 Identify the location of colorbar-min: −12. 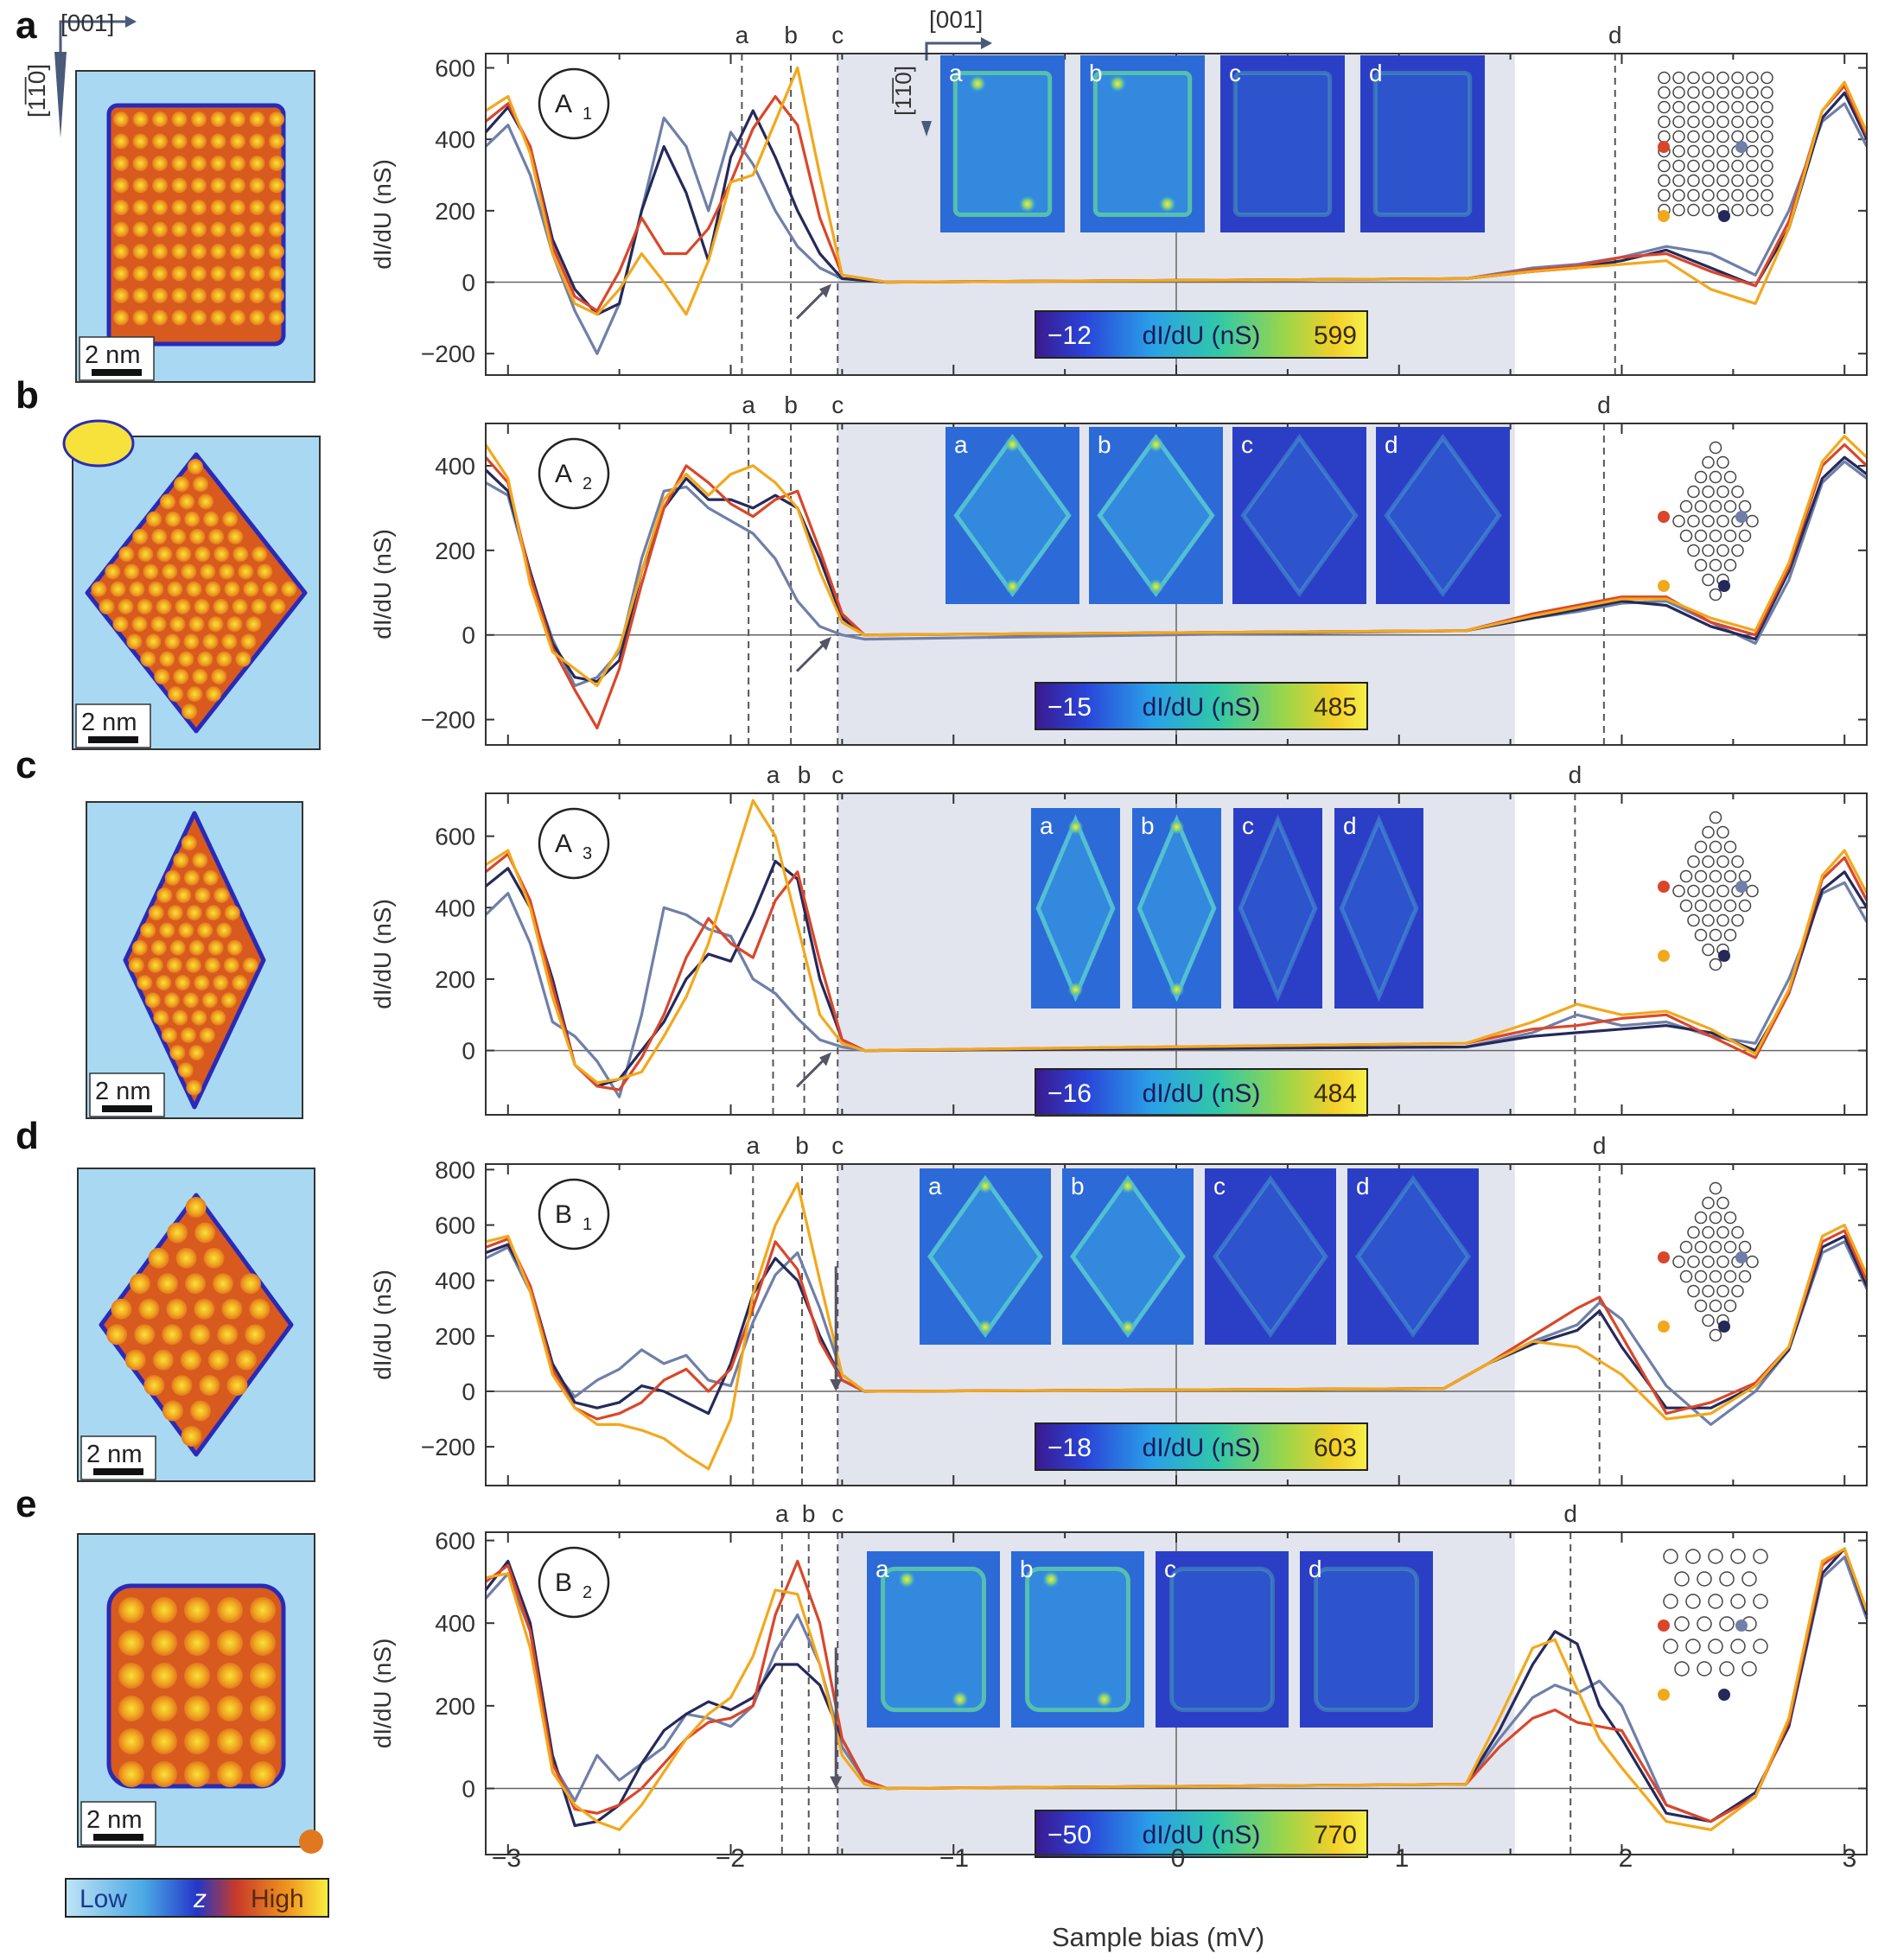
(1069, 335).